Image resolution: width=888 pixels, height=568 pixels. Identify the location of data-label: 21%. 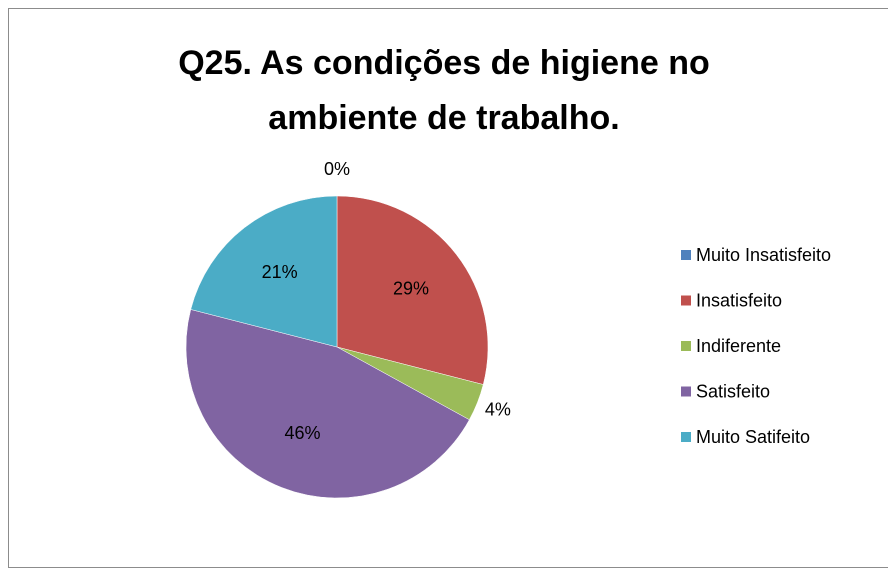
(280, 272).